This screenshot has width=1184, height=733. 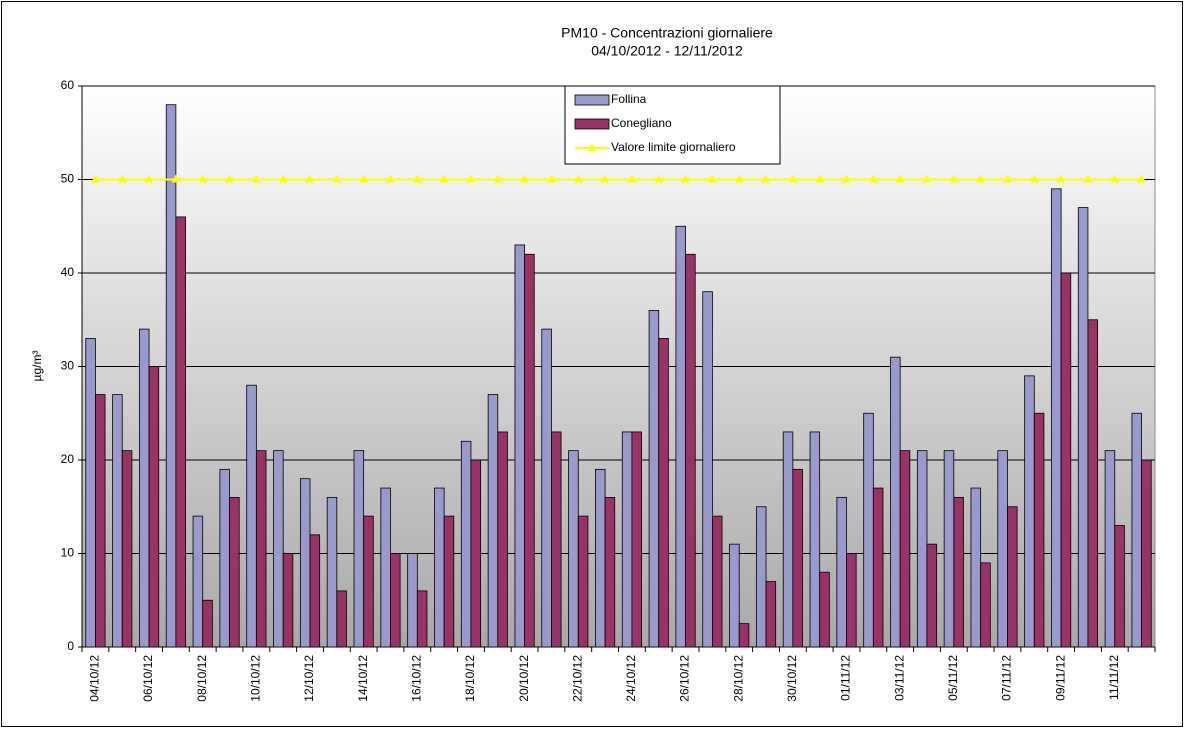 I want to click on x-tick-label: 16/10/12, so click(x=416, y=678).